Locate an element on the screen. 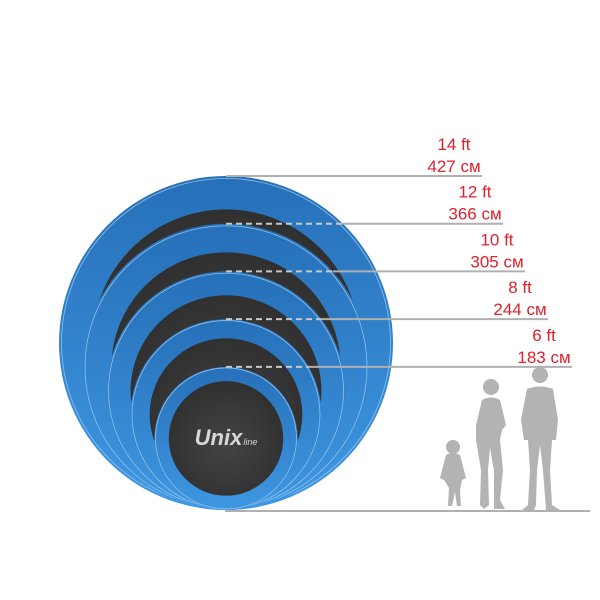  unix-logo: Unixline is located at coordinates (226, 437).